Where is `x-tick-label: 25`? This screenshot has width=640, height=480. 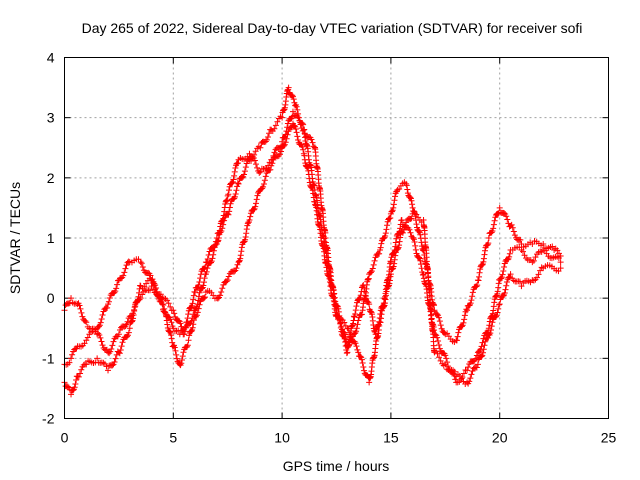
x-tick-label: 25 is located at coordinates (609, 438).